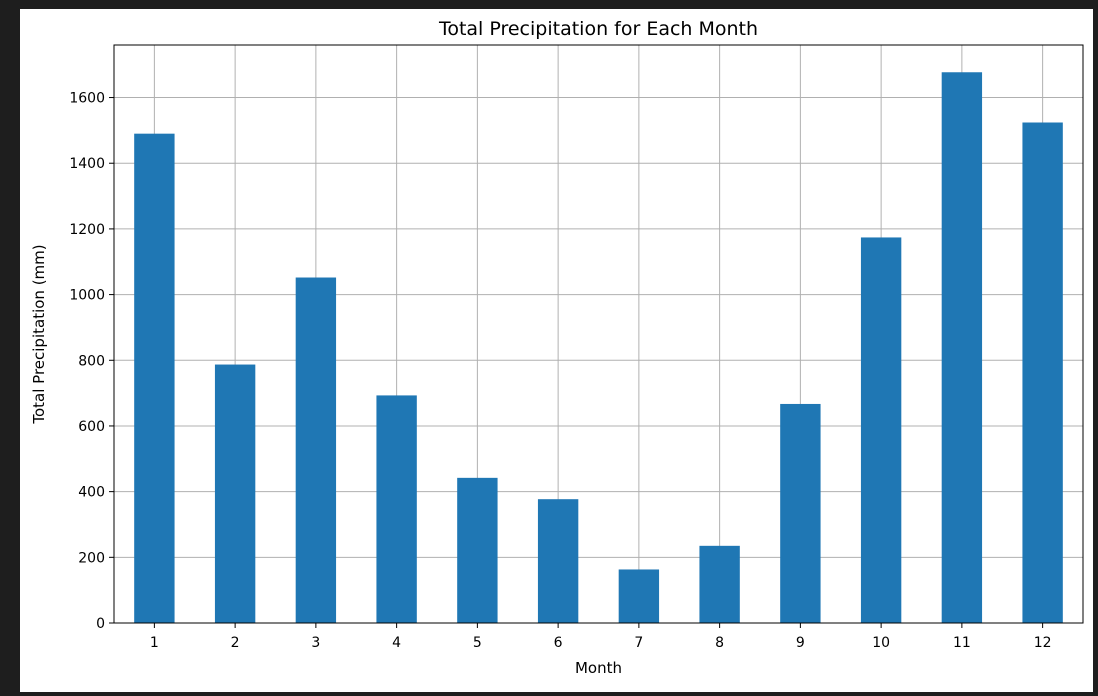 This screenshot has width=1098, height=696. What do you see at coordinates (396, 643) in the screenshot?
I see `x-tick-label: 4` at bounding box center [396, 643].